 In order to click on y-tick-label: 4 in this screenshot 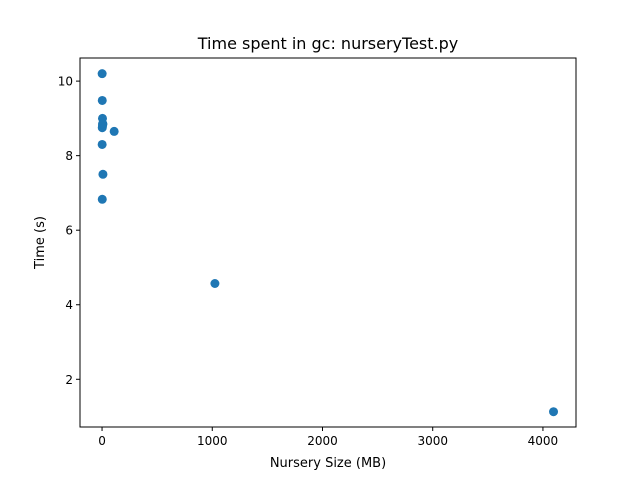, I will do `click(69, 305)`.